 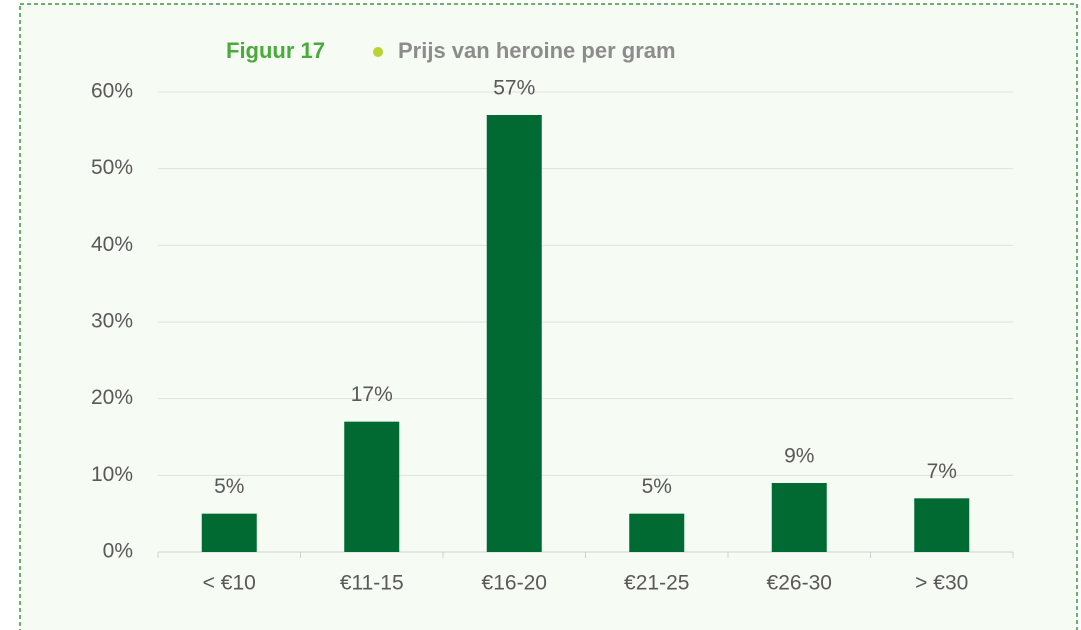 What do you see at coordinates (372, 583) in the screenshot?
I see `x-tick-label: €11-15` at bounding box center [372, 583].